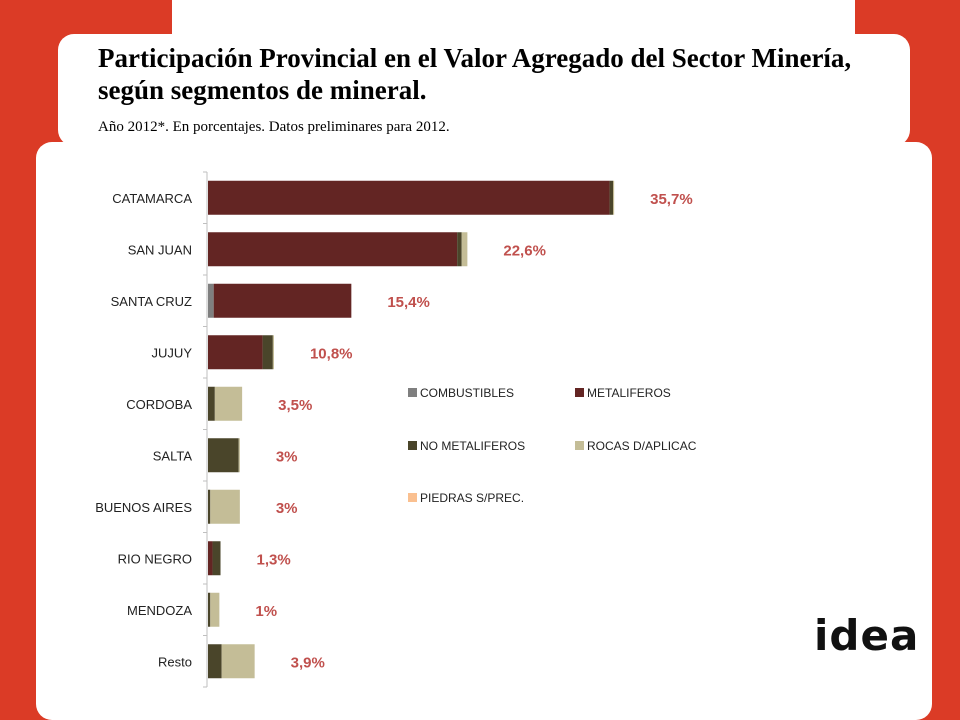  What do you see at coordinates (671, 199) in the screenshot?
I see `data-label: 35,7%` at bounding box center [671, 199].